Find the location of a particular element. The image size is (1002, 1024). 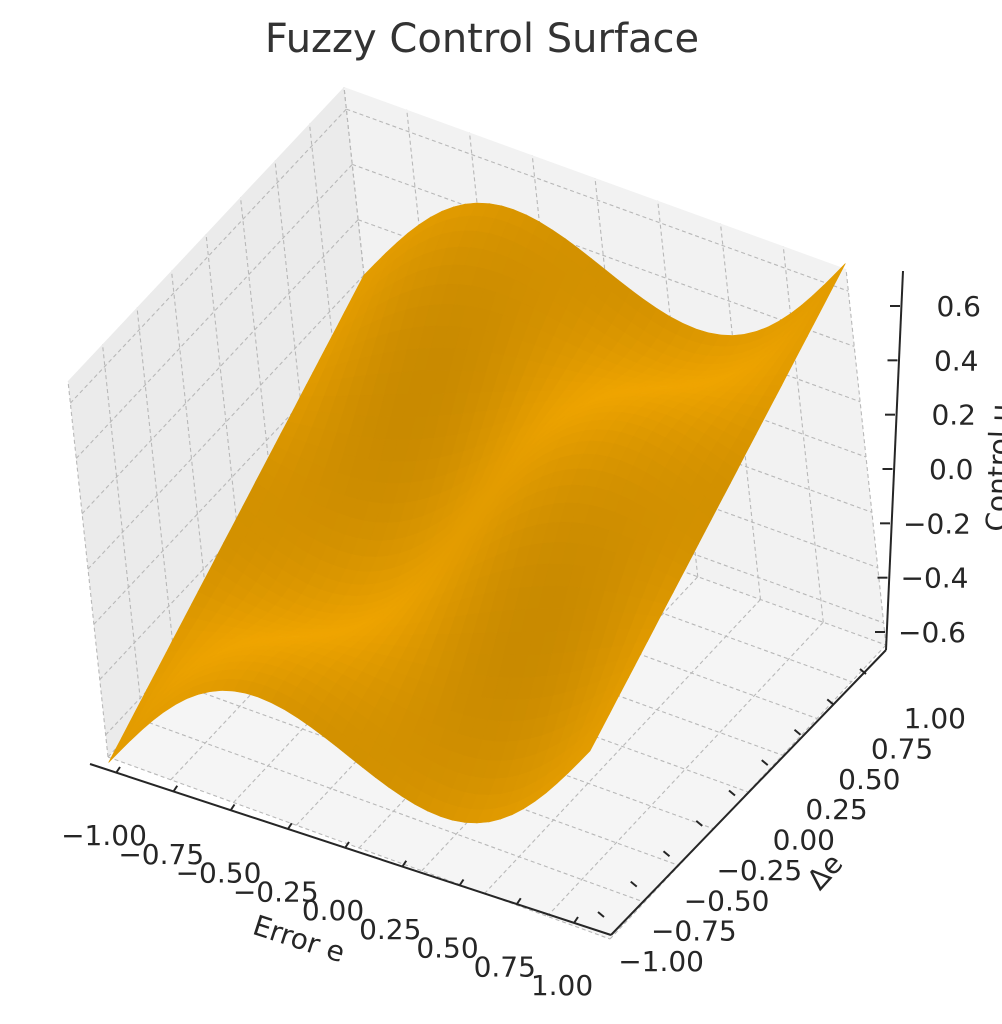

z-axis-line is located at coordinates (894, 460).